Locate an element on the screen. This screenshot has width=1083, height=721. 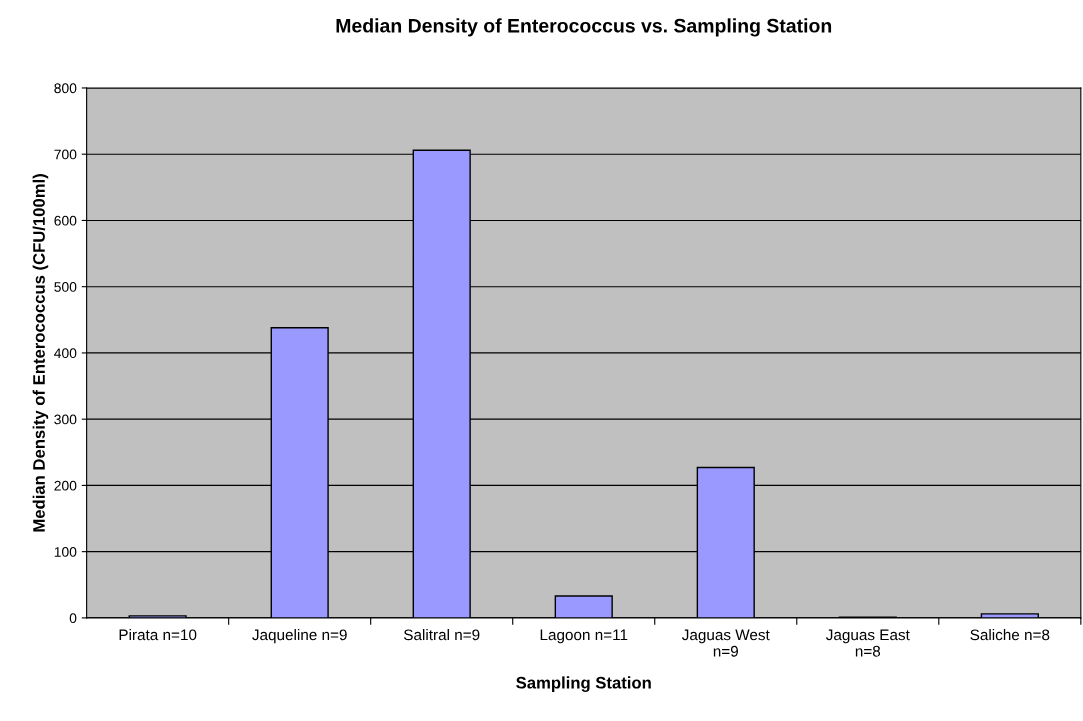
x-tick-label: Jaguas East n=8 is located at coordinates (867, 643).